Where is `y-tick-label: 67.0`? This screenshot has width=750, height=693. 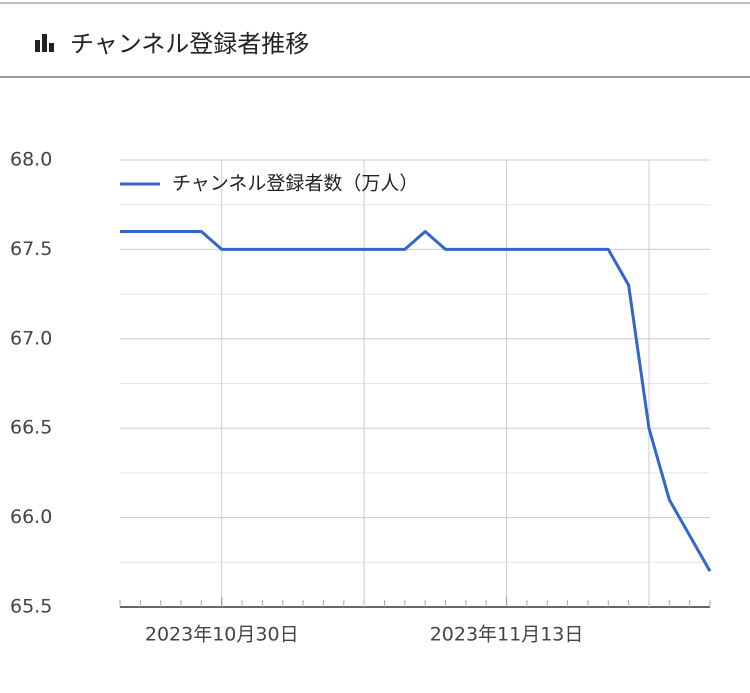
y-tick-label: 67.0 is located at coordinates (31, 338).